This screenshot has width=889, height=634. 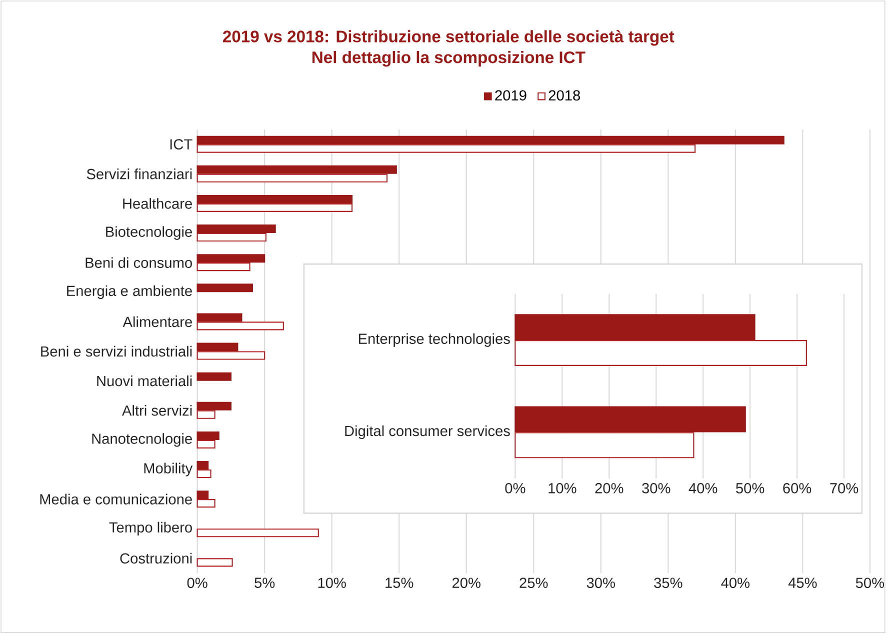 What do you see at coordinates (448, 38) in the screenshot?
I see `chart-title: 2019 vs 2018: Distribuzione settoriale delle società target` at bounding box center [448, 38].